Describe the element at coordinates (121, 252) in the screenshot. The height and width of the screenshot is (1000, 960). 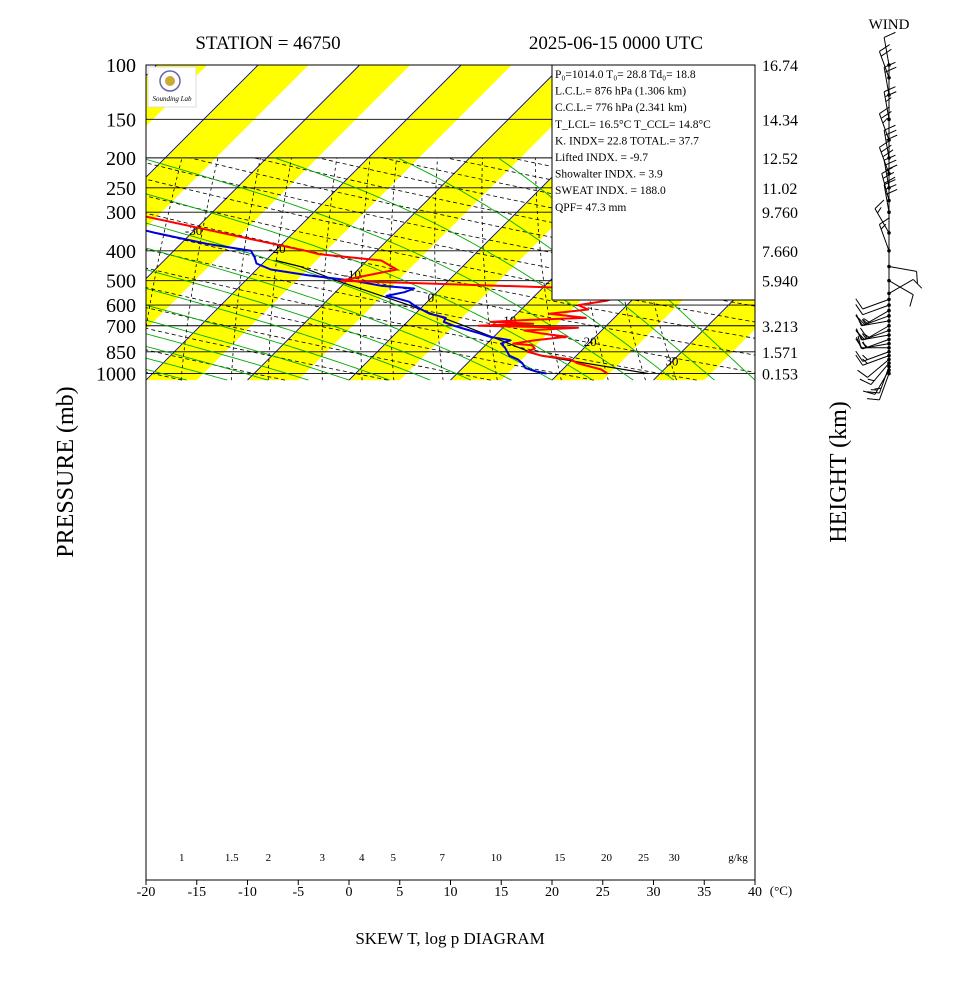
I see `pressure-tick-label: 400` at that location.